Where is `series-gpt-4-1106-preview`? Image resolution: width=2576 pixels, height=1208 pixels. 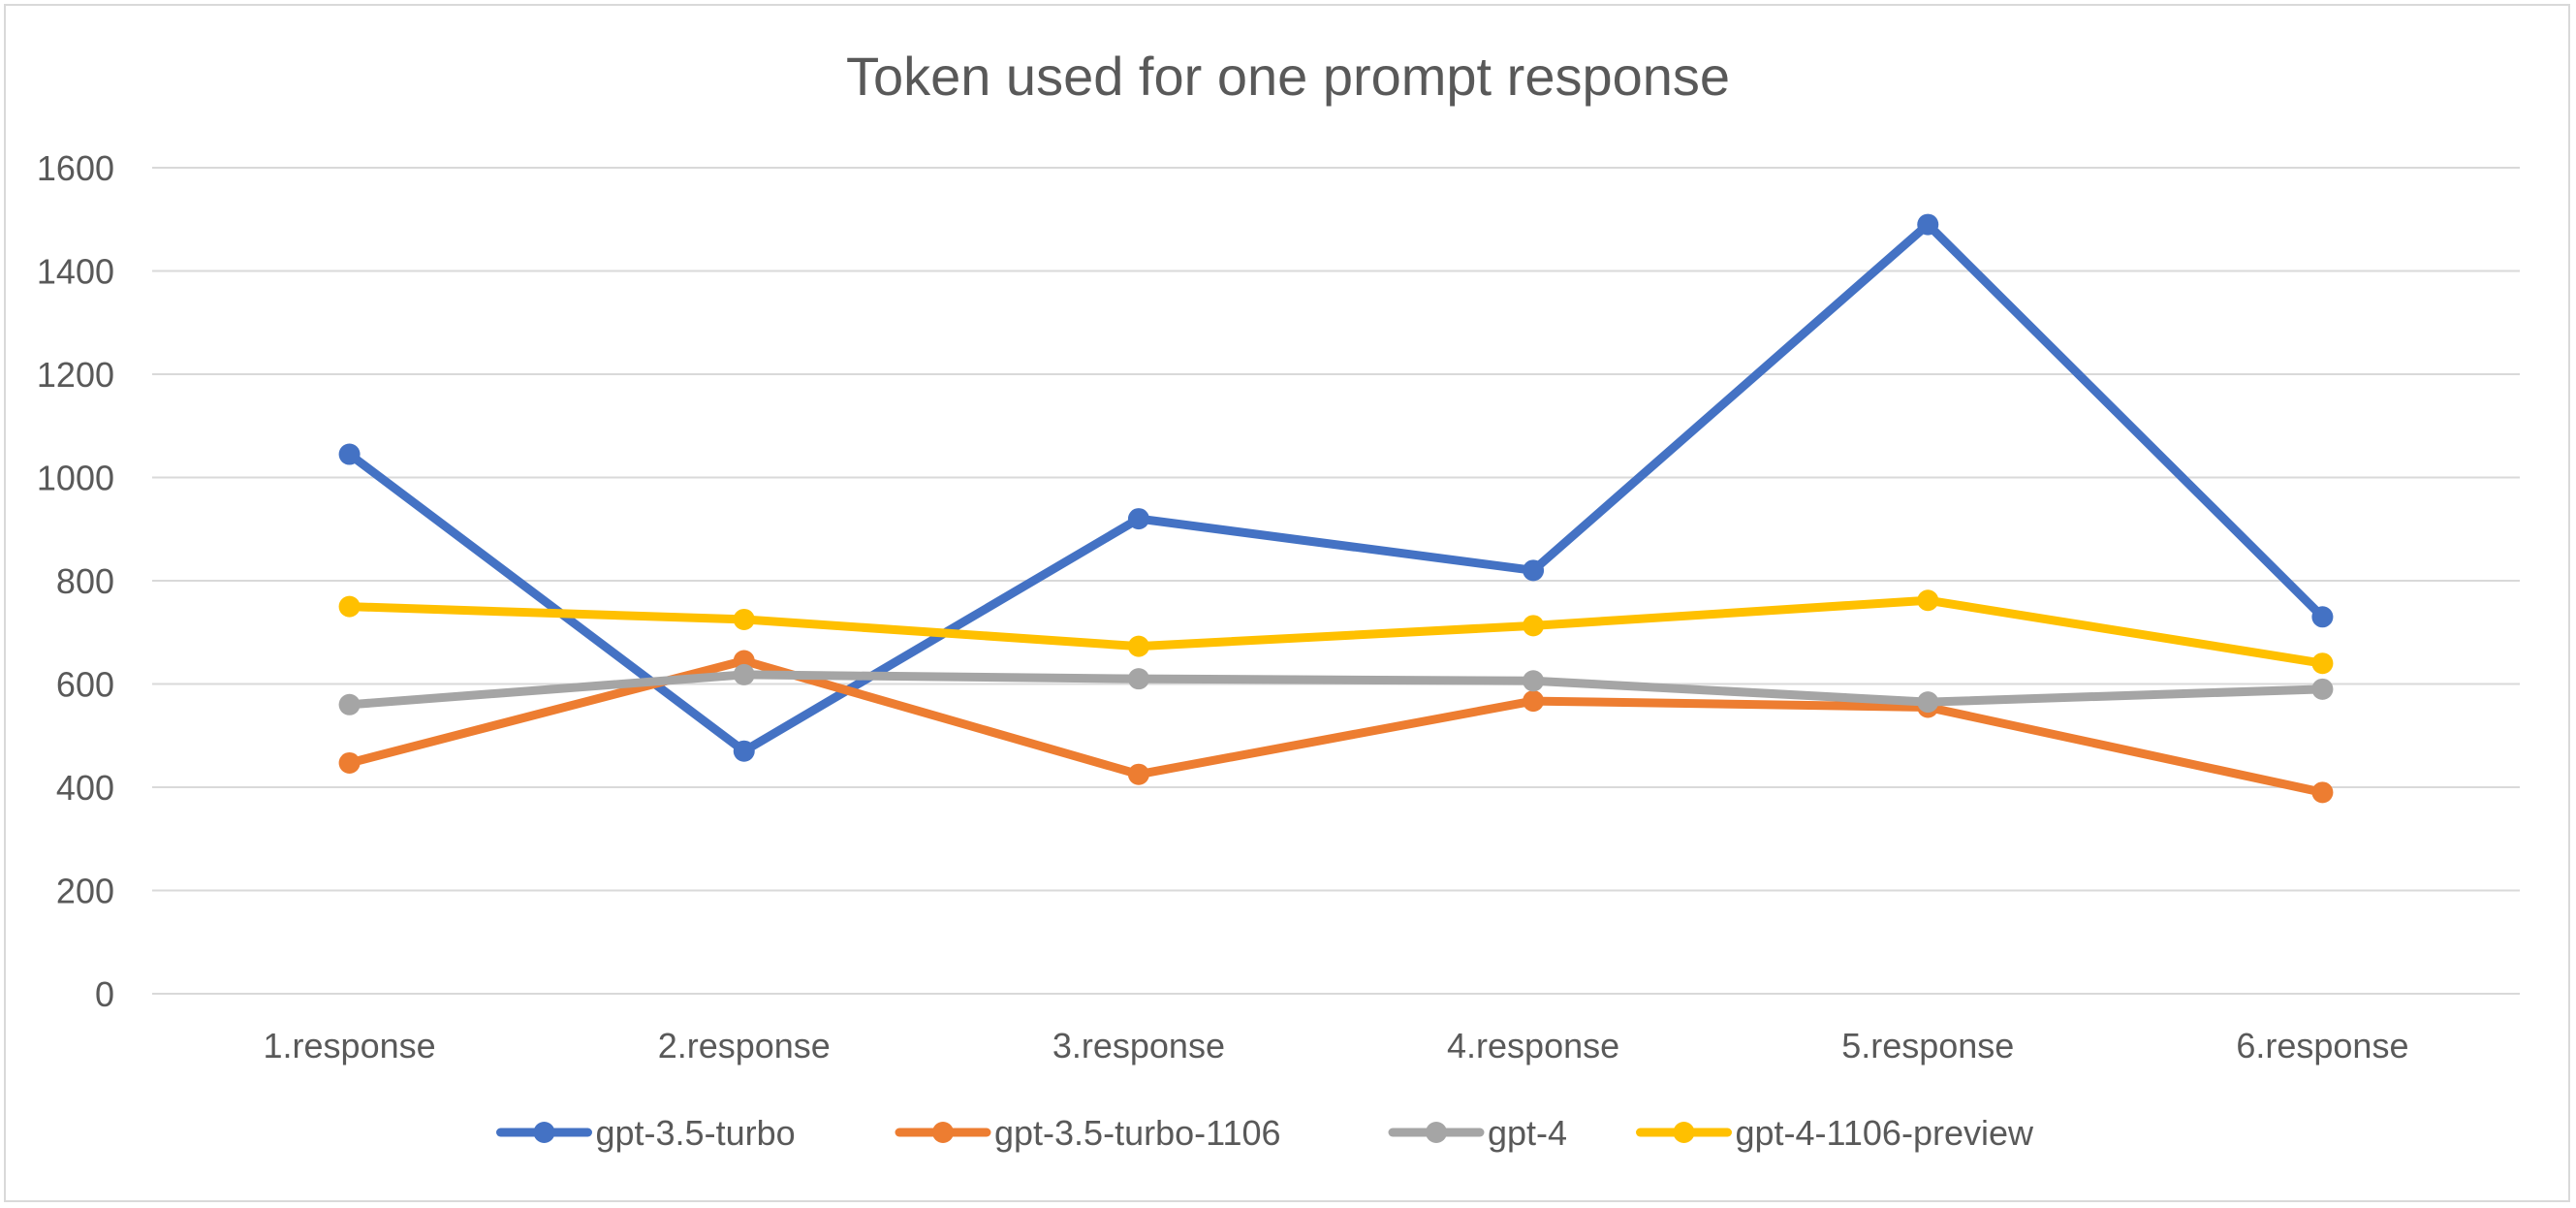
series-gpt-4-1106-preview is located at coordinates (1336, 632).